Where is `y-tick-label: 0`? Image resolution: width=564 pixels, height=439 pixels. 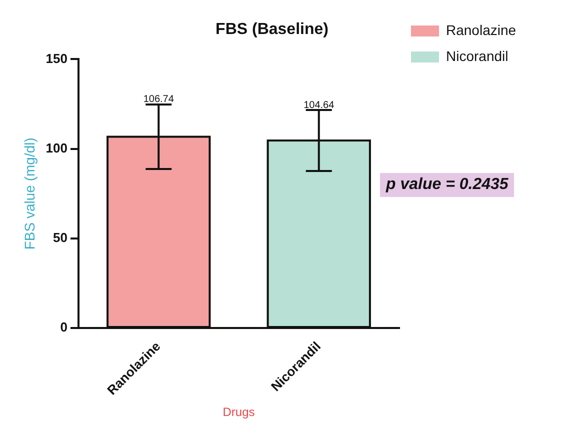 y-tick-label: 0 is located at coordinates (64, 327).